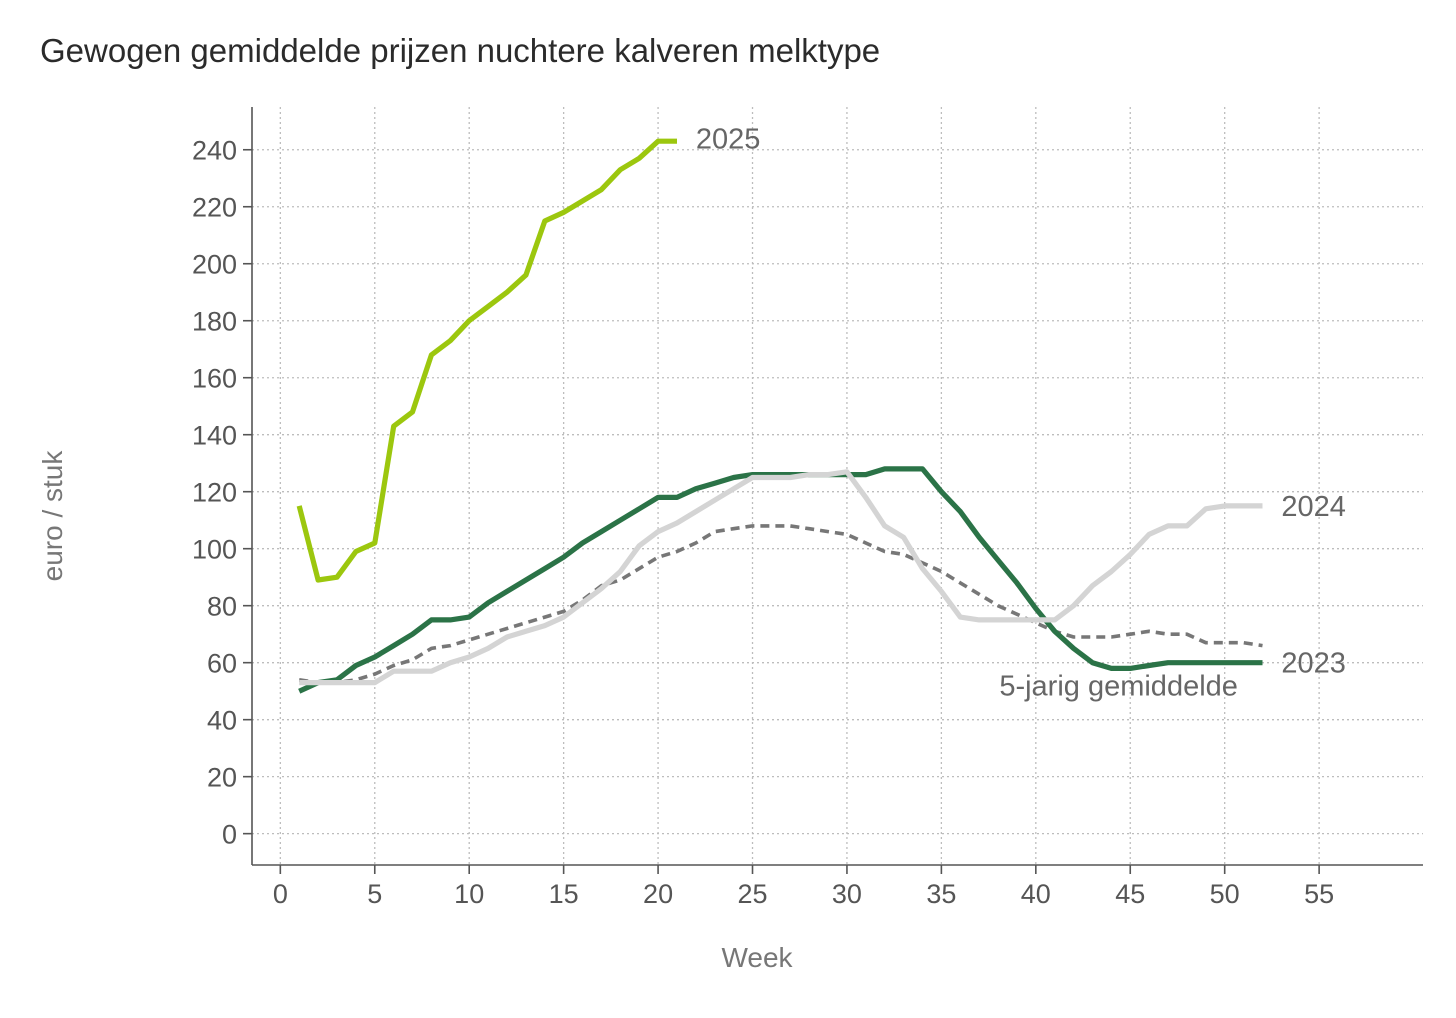 Image resolution: width=1456 pixels, height=1018 pixels. I want to click on y-tick-label: 140, so click(214, 436).